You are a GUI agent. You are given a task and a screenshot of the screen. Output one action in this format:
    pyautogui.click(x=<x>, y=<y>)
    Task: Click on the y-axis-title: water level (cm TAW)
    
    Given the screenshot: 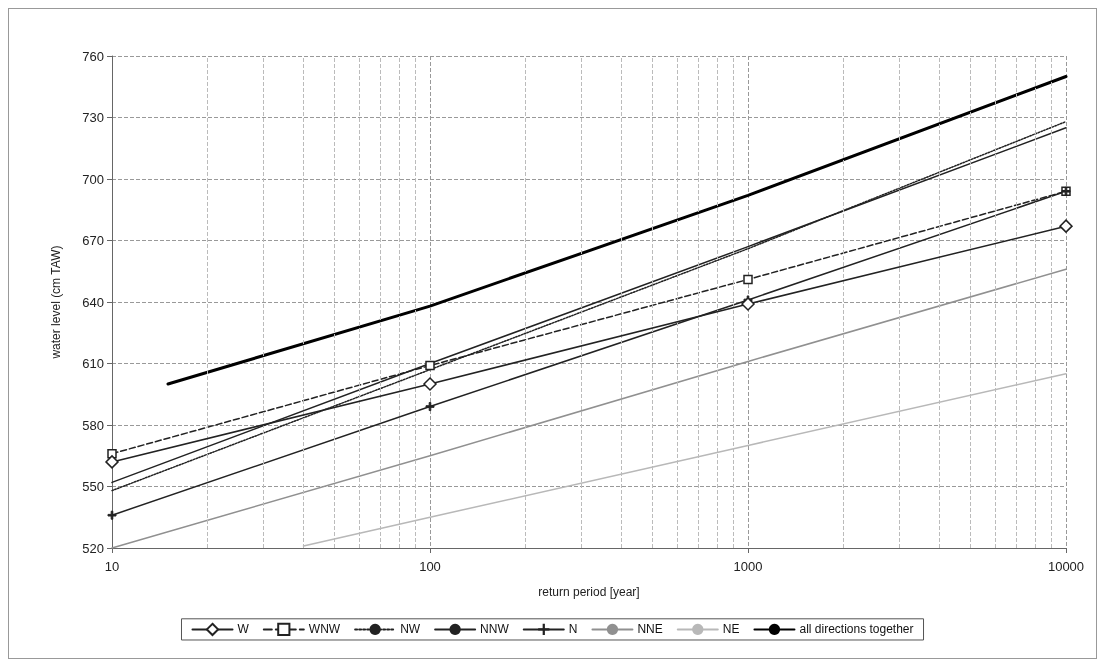 What is the action you would take?
    pyautogui.click(x=56, y=302)
    